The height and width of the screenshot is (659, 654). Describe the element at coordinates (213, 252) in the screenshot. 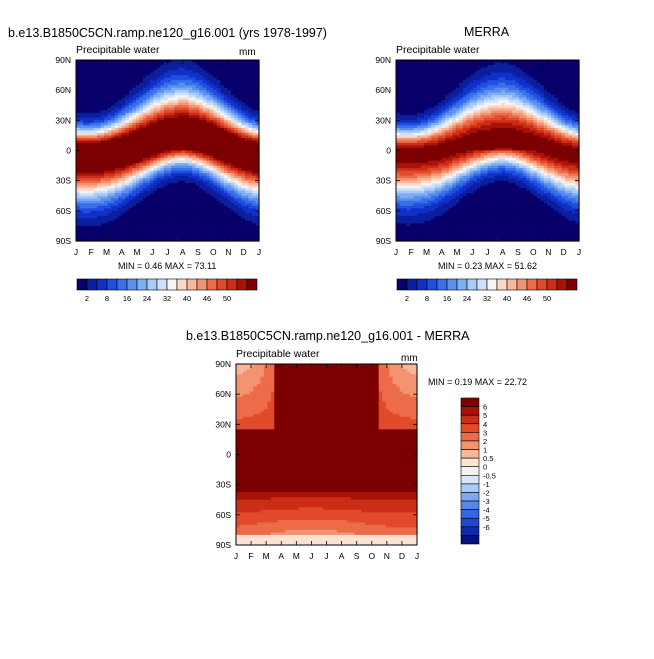

I see `panel1-xtick-label: O` at that location.